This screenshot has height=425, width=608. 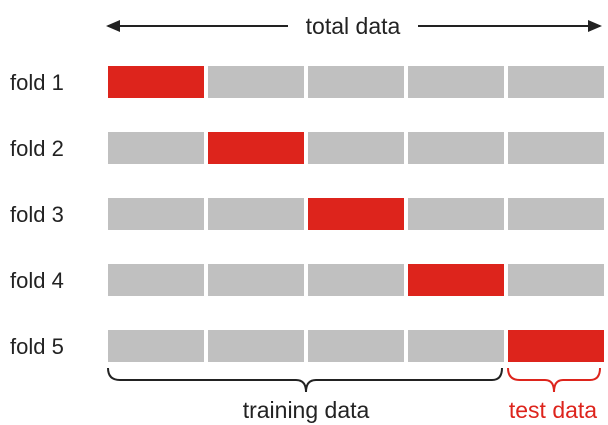 I want to click on training-data-bracket, so click(x=305, y=380).